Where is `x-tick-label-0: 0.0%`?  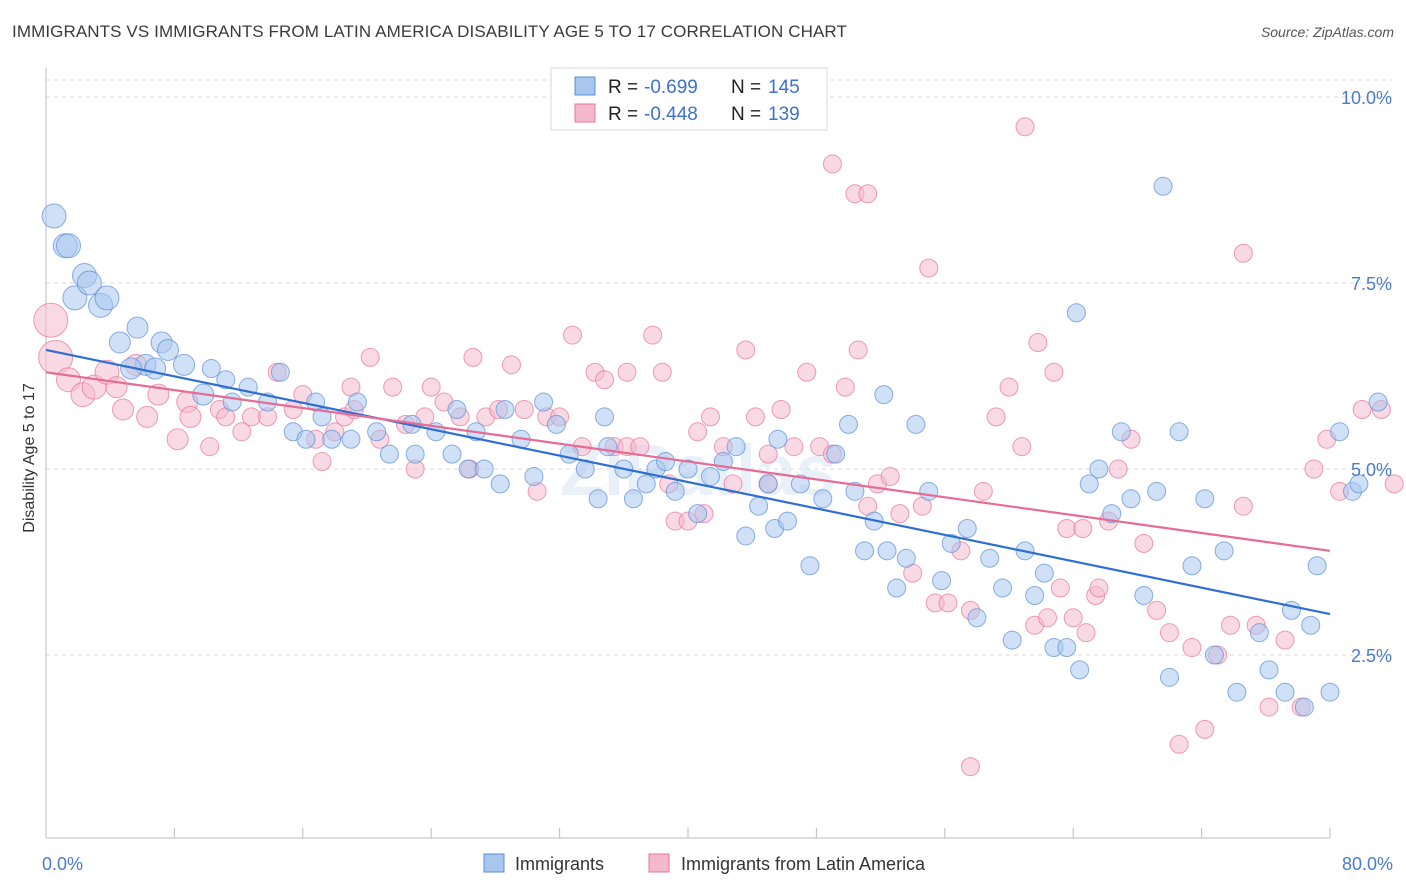
x-tick-label-0: 0.0% is located at coordinates (62, 864).